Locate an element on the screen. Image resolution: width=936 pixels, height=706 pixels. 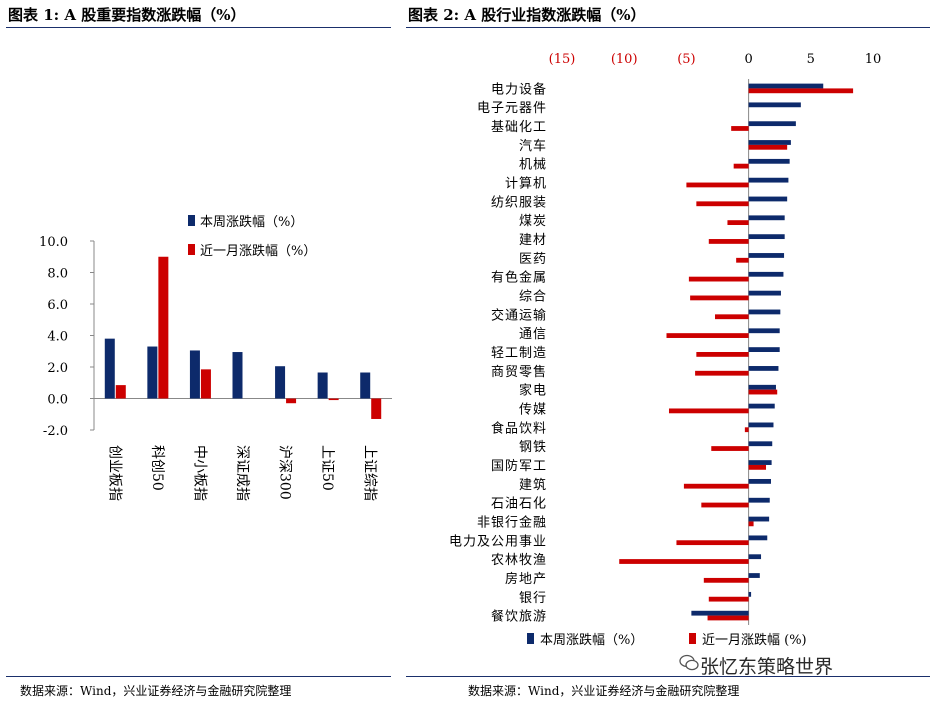
right-legend-label-weekly: 本周涨跌幅（%） is located at coordinates (591, 640).